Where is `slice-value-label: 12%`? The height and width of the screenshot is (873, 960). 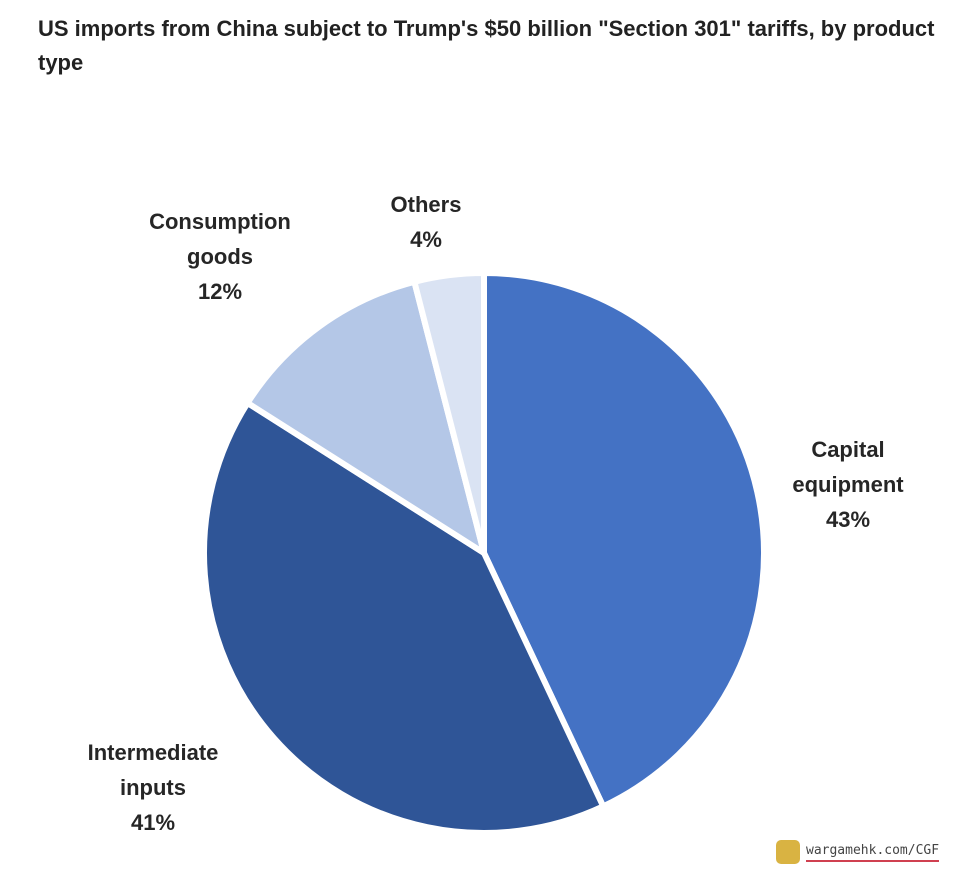
slice-value-label: 12% is located at coordinates (220, 291).